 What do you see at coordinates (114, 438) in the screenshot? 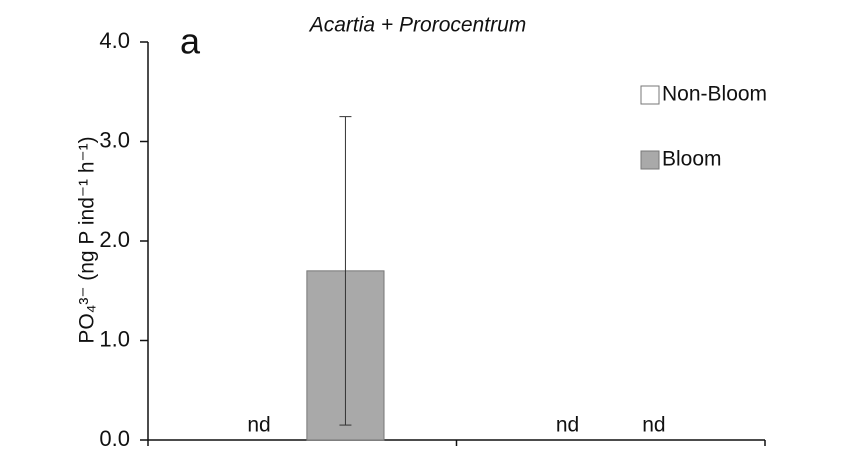
I see `y-tick-label: 0.0` at bounding box center [114, 438].